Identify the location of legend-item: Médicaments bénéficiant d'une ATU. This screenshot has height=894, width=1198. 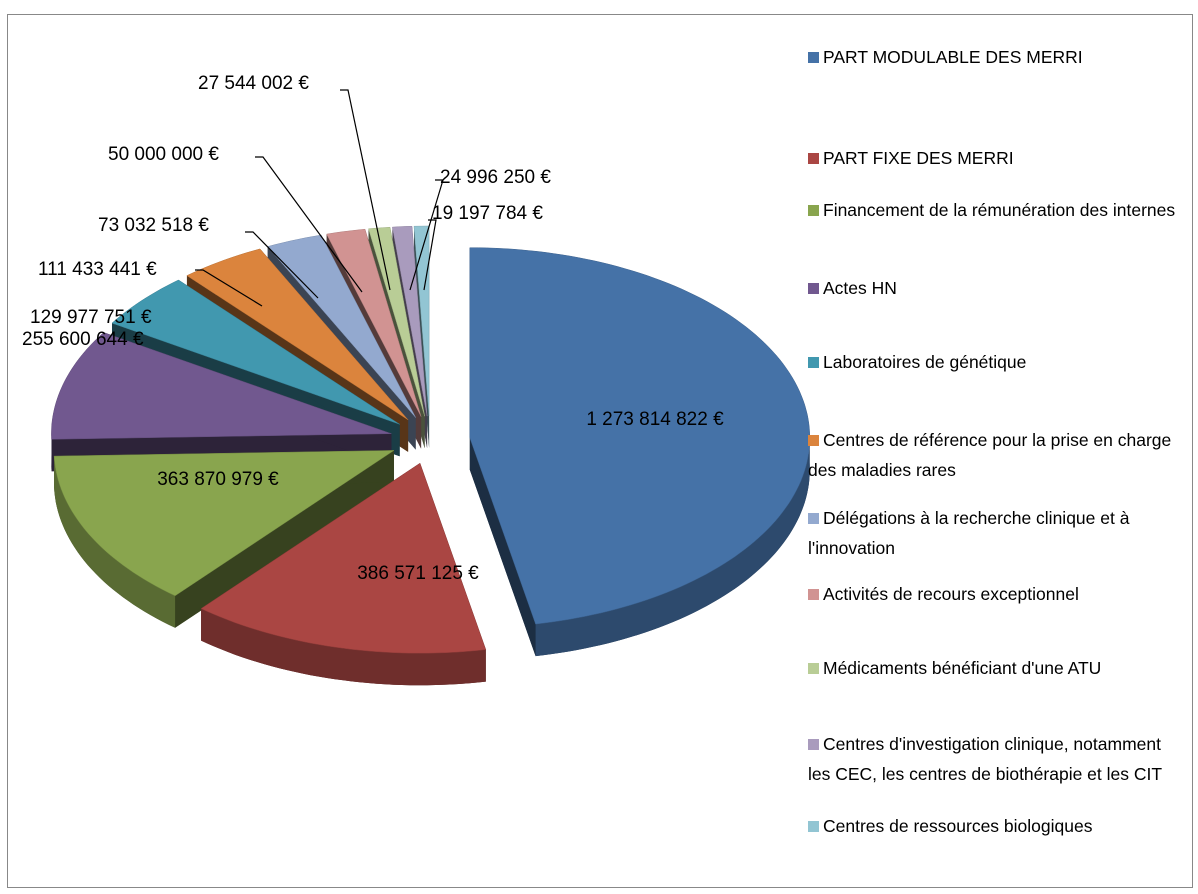
(995, 668).